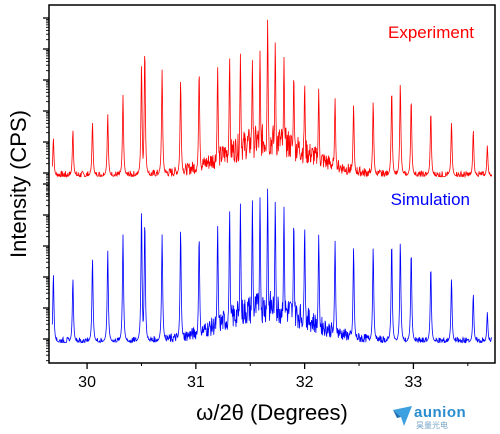 This screenshot has height=434, width=500. Describe the element at coordinates (87, 382) in the screenshot. I see `x-tick-label: 30` at that location.